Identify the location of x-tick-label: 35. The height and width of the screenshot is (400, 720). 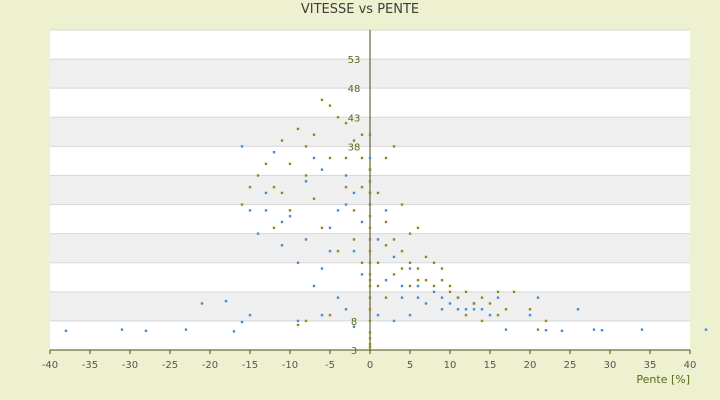
(650, 365).